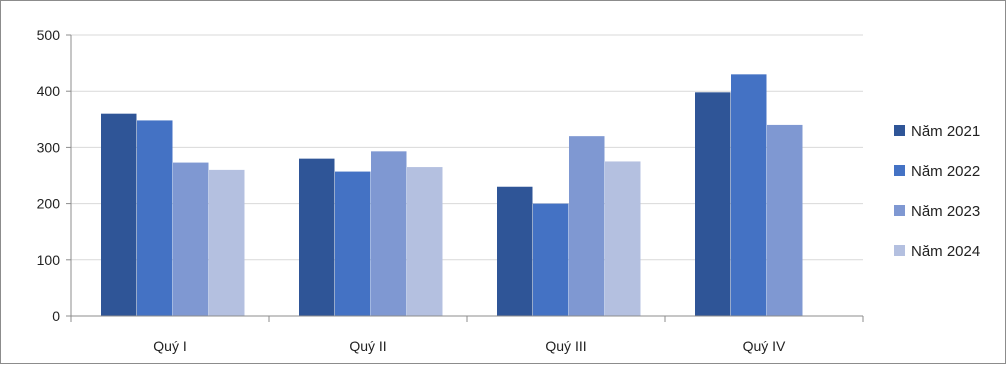 The image size is (1006, 365). What do you see at coordinates (49, 260) in the screenshot?
I see `y-tick-label: 100` at bounding box center [49, 260].